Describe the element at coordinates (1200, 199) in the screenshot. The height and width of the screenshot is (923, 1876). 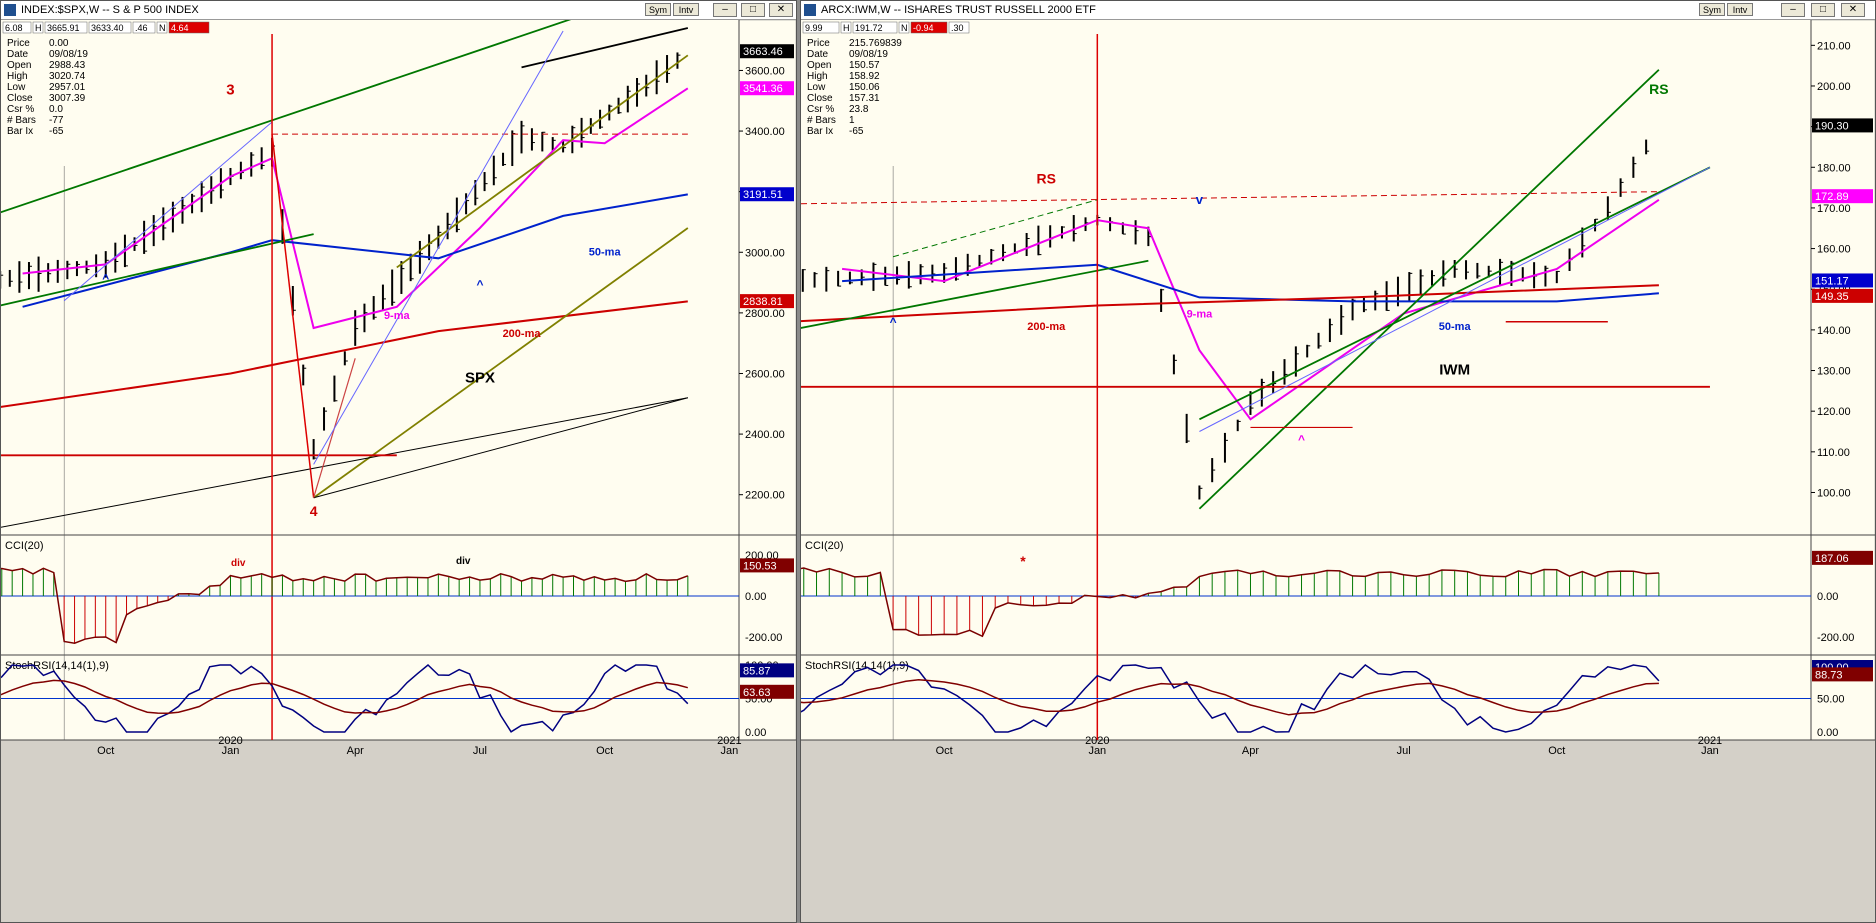
I see `chart-annotation: v` at that location.